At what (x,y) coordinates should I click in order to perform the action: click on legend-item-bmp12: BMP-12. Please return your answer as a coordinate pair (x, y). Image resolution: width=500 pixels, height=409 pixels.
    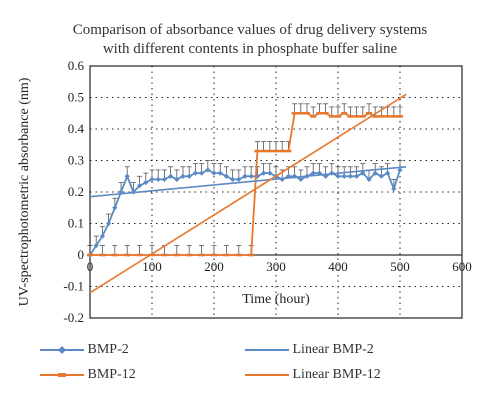
    Looking at the image, I should click on (88, 375).